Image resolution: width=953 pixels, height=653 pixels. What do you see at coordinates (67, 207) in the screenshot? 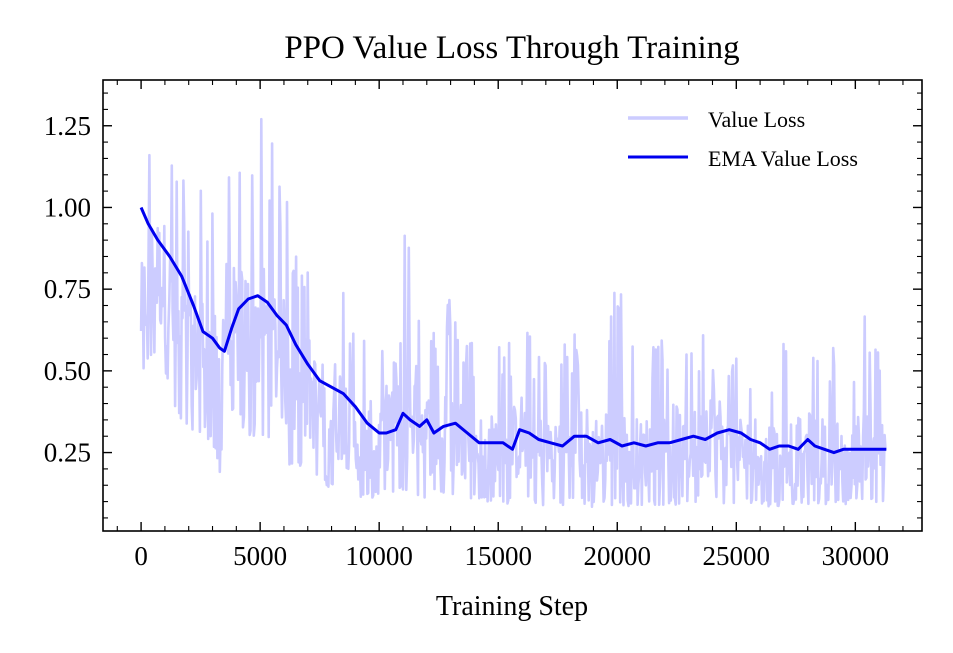
I see `y-tick-label: 1.00` at bounding box center [67, 207].